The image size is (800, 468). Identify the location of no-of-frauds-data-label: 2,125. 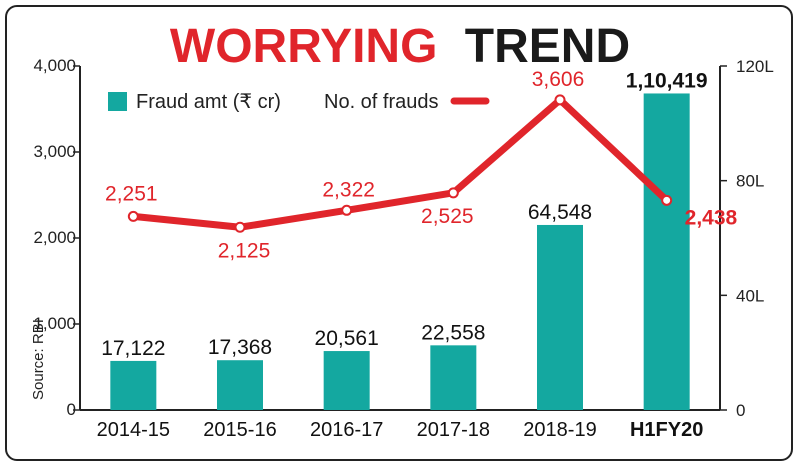
(244, 250).